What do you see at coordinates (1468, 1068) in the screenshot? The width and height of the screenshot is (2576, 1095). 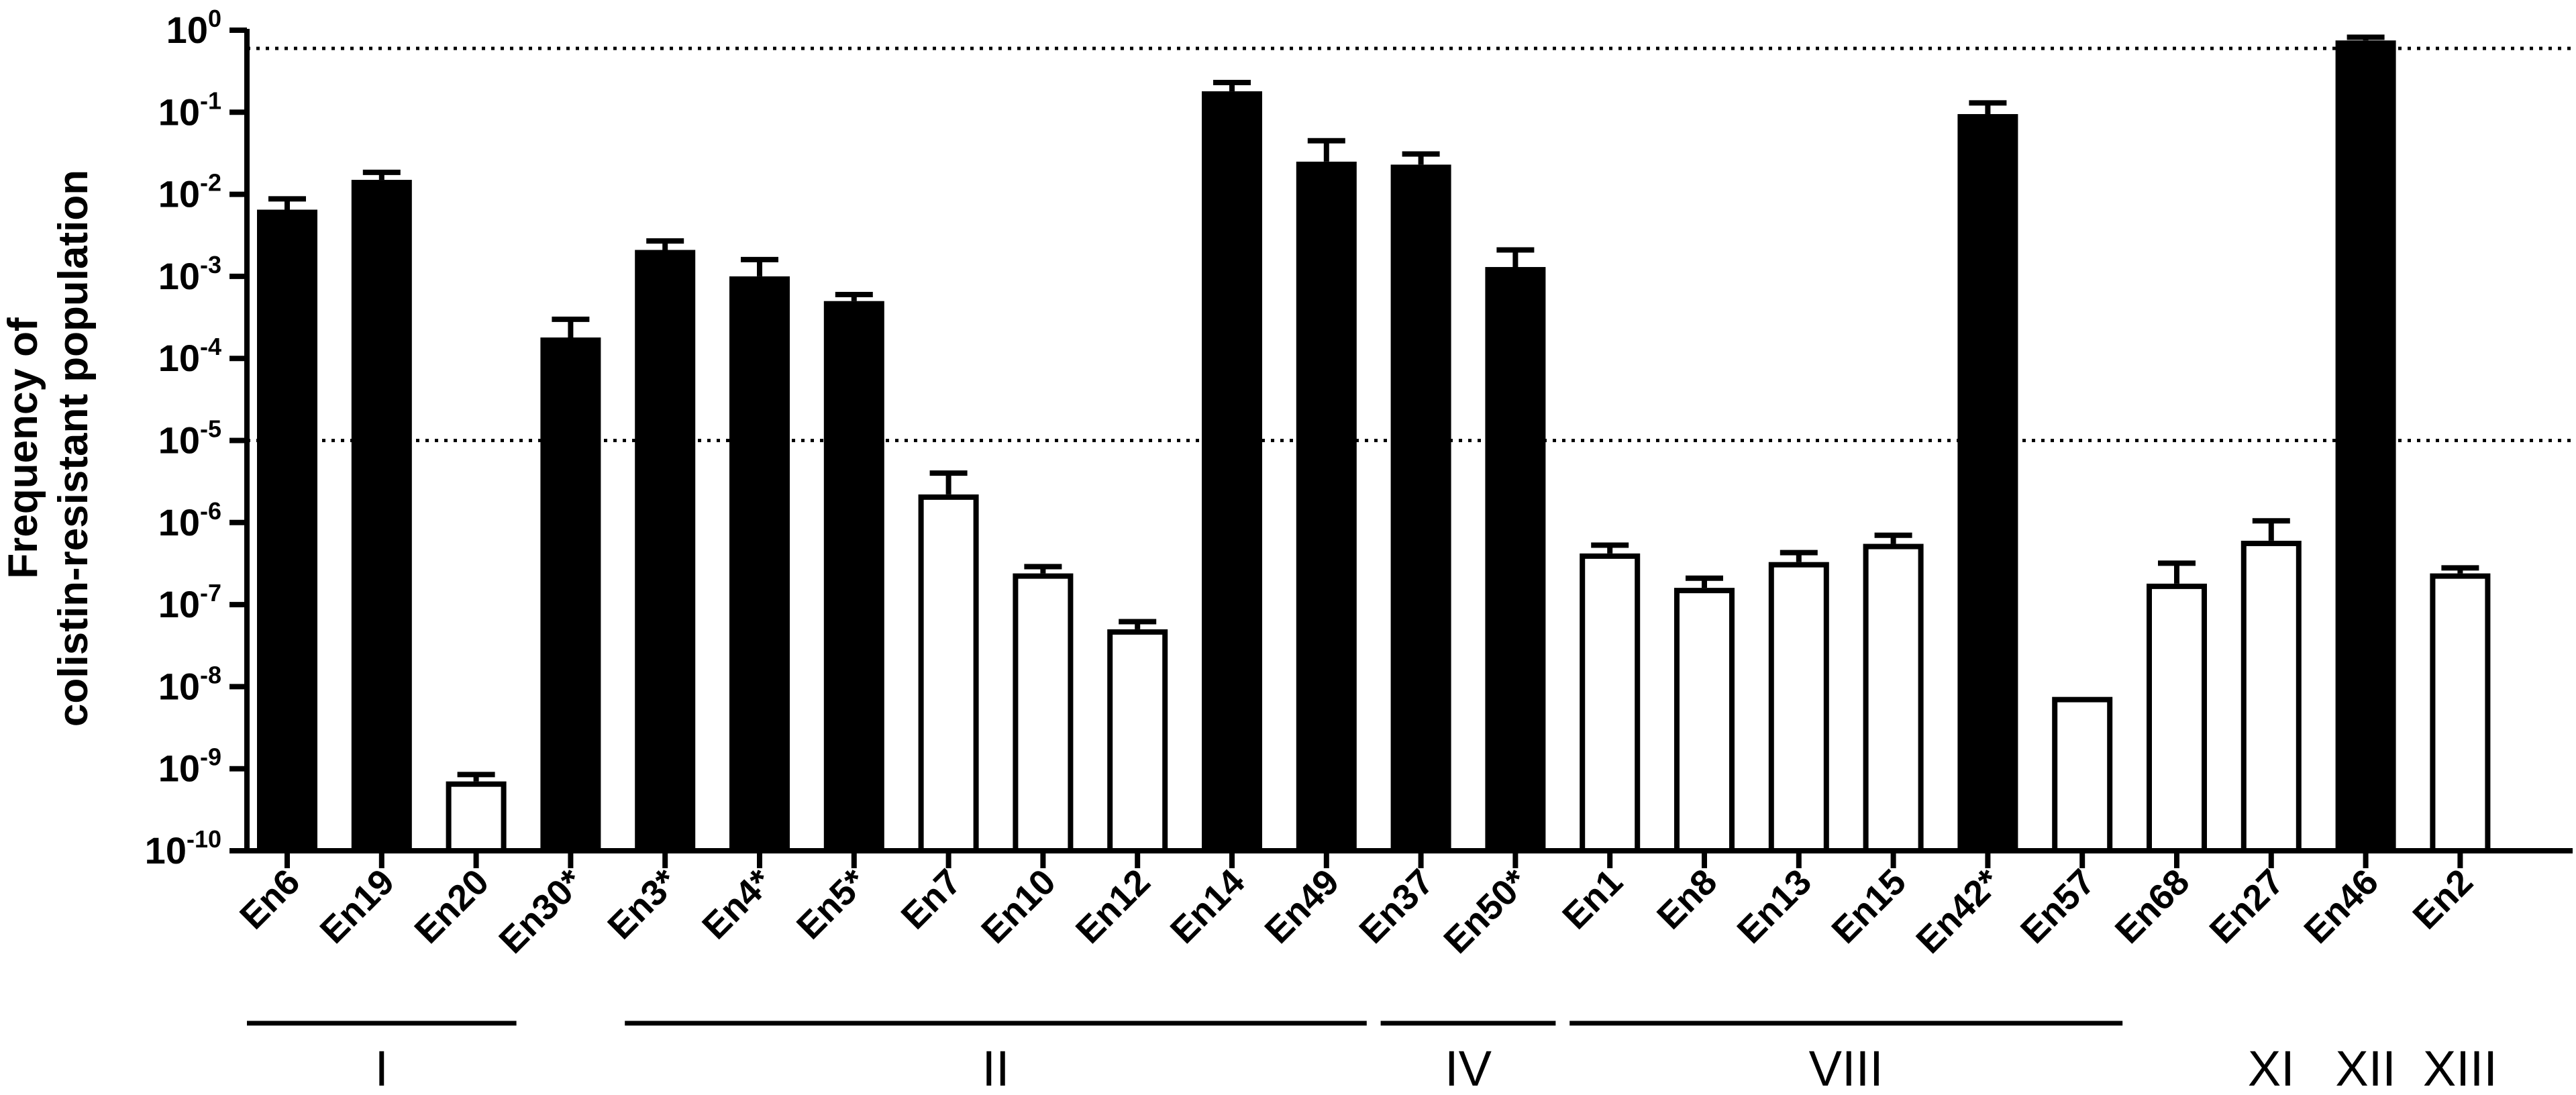 I see `group-label: IV` at bounding box center [1468, 1068].